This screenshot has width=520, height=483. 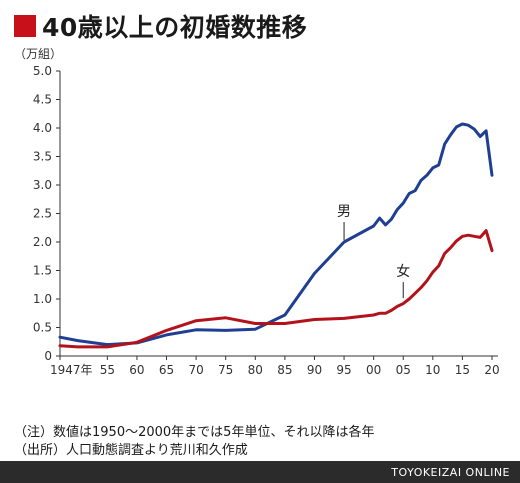 I want to click on x-tick-label: 60, so click(x=136, y=370).